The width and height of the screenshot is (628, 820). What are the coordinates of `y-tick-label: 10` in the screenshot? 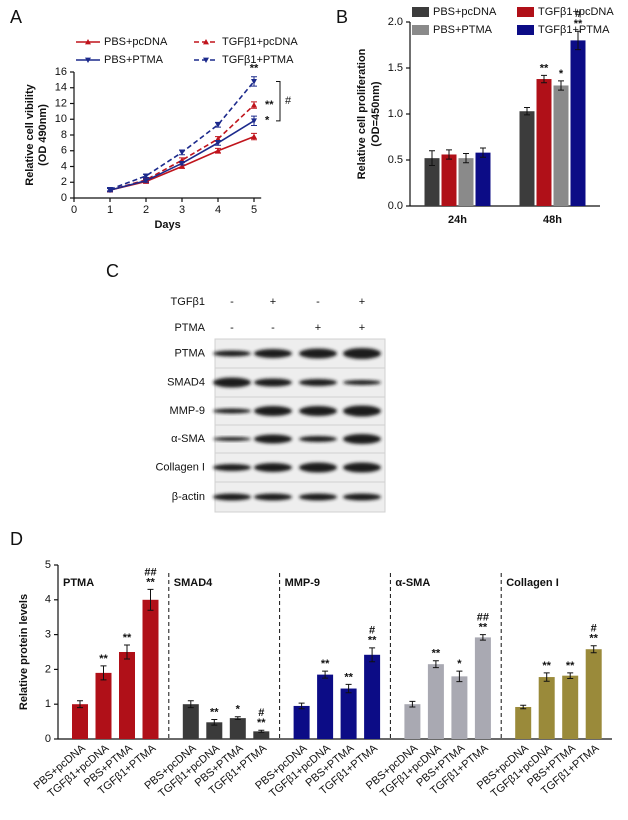 It's located at (61, 119).